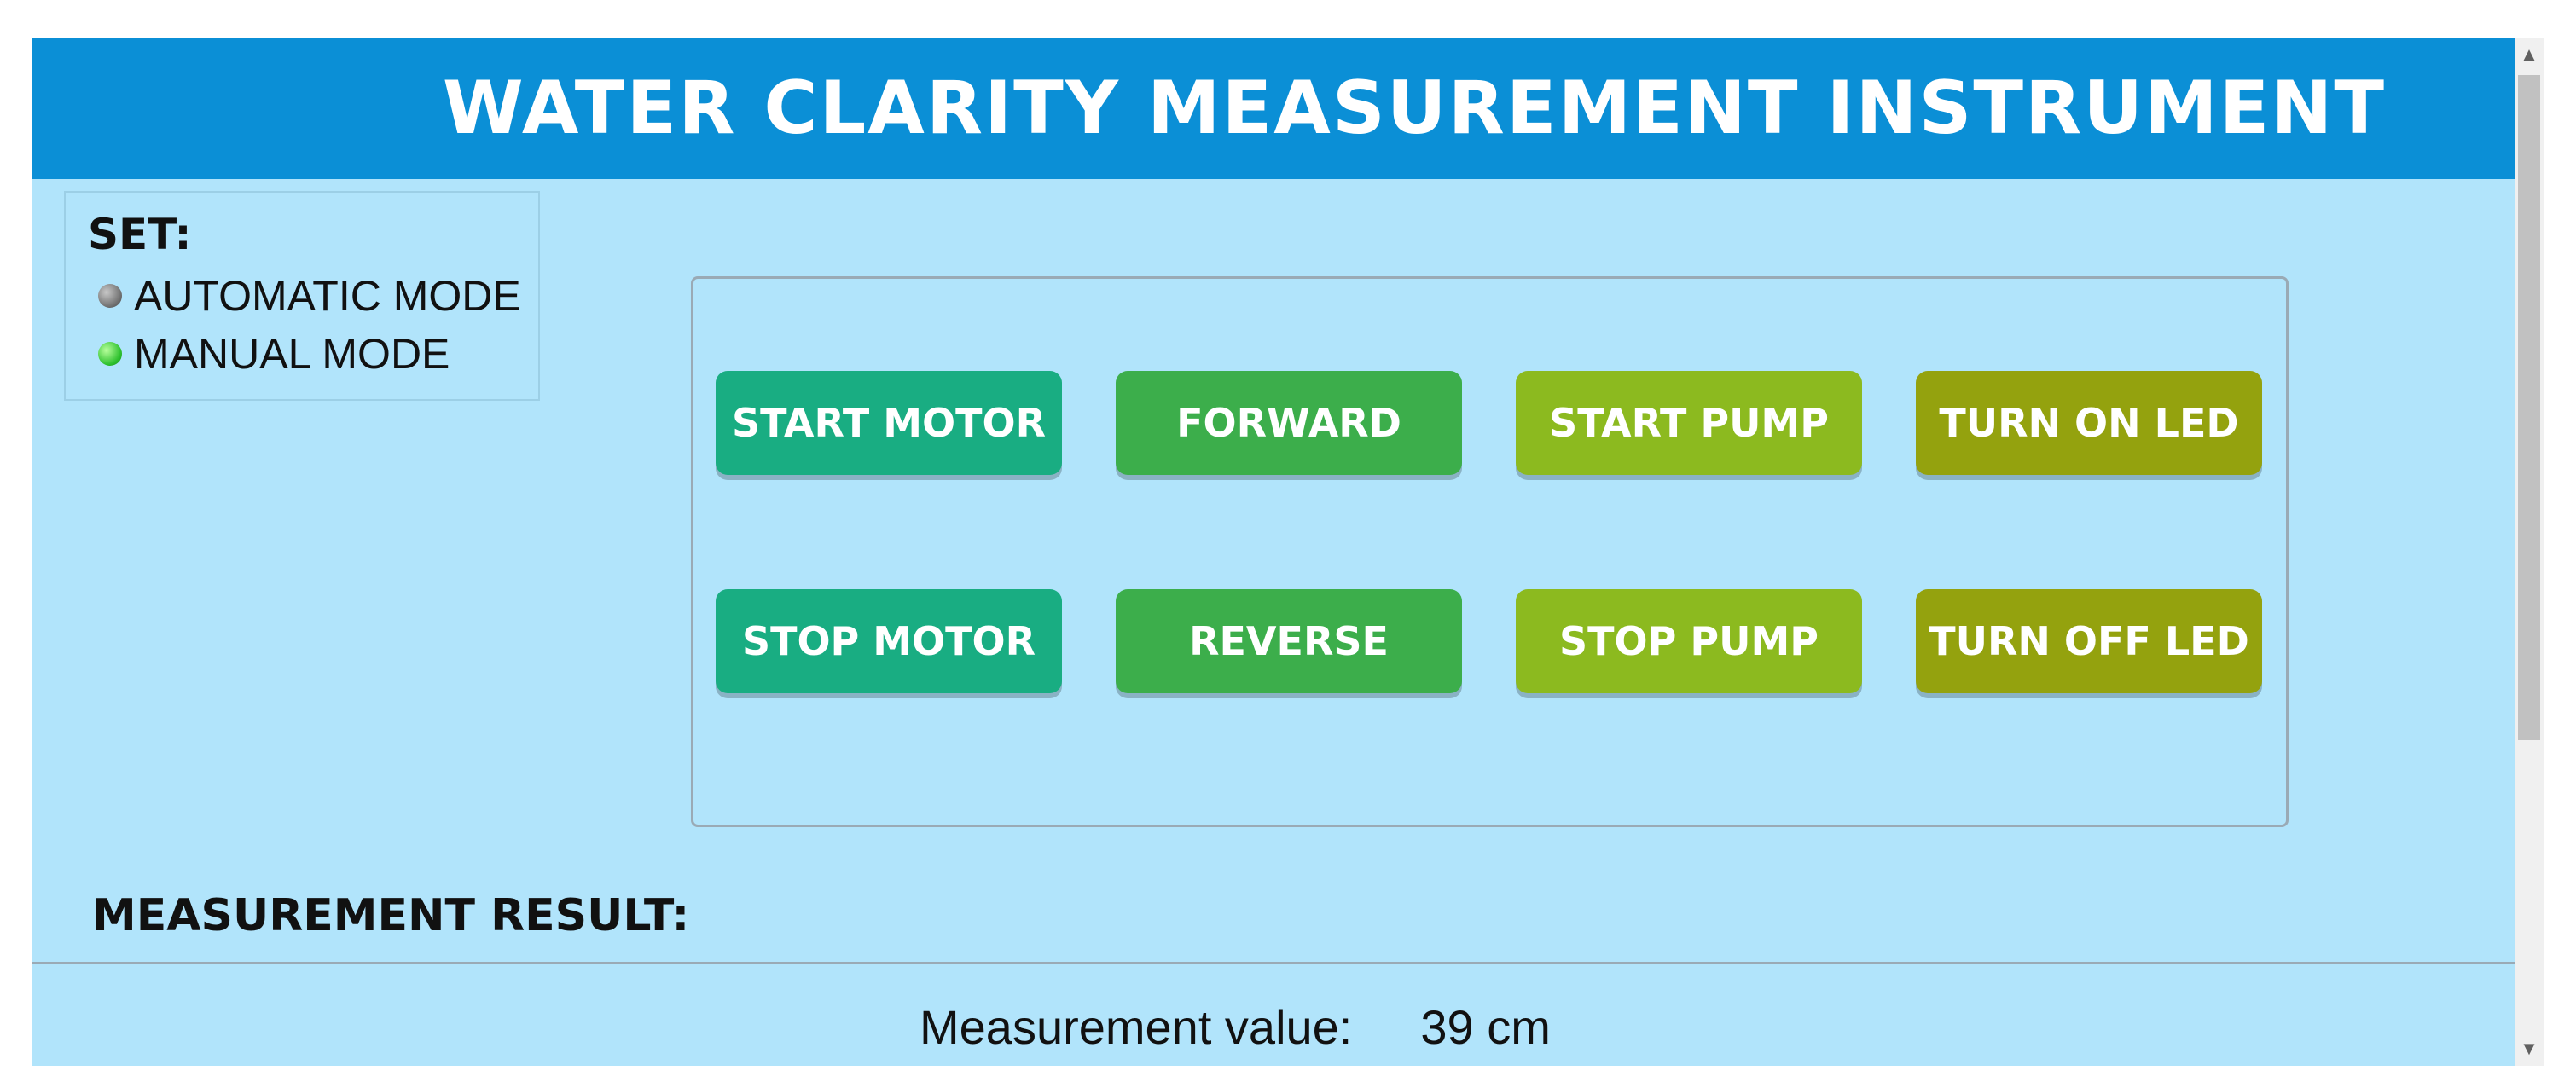 This screenshot has height=1088, width=2576. I want to click on measurement-row: Measurement value: 39 cm, so click(1235, 1027).